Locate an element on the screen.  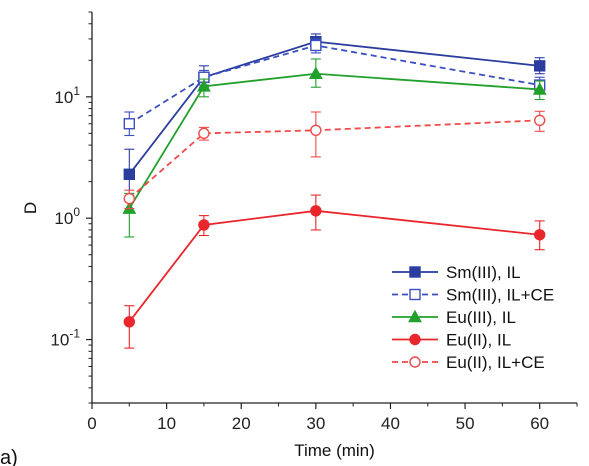
x-tick-label: 0 is located at coordinates (91, 423).